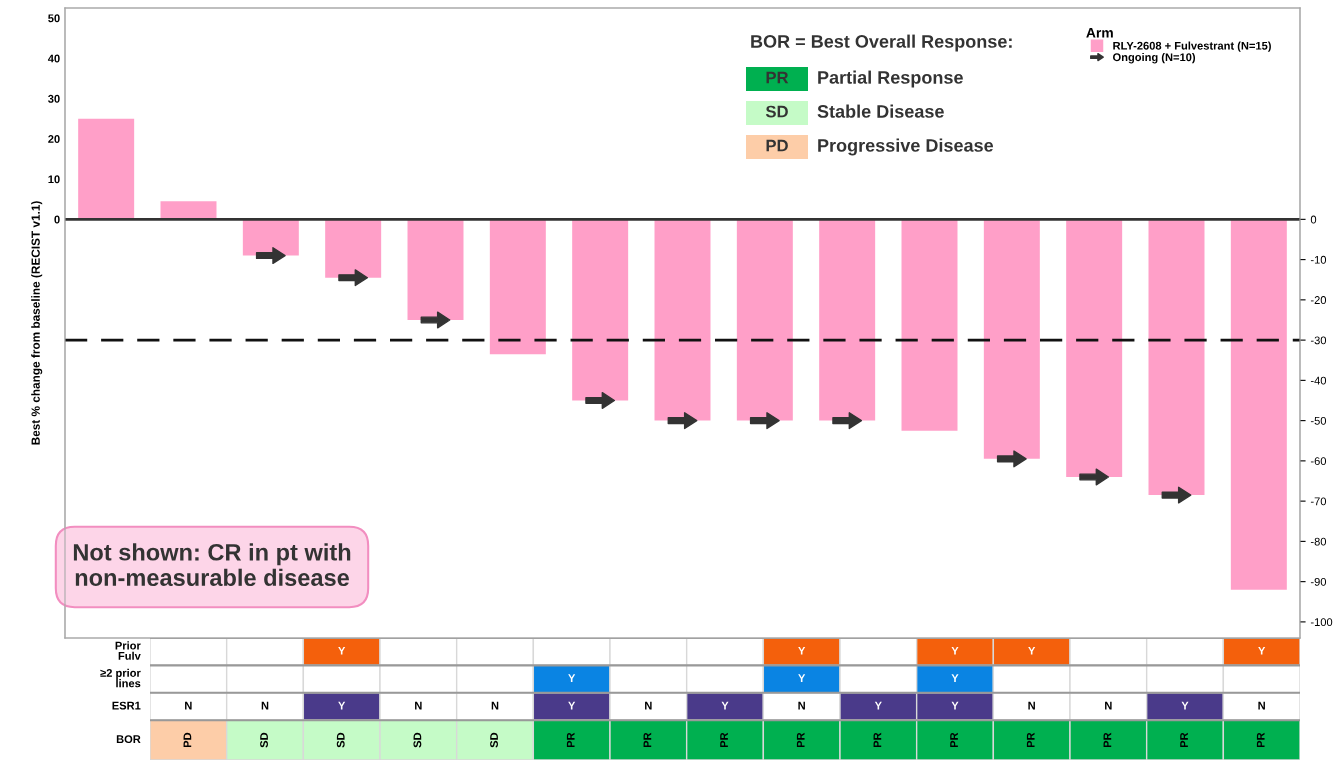 The image size is (1340, 760). What do you see at coordinates (1318, 581) in the screenshot?
I see `y2-tick-label: -90` at bounding box center [1318, 581].